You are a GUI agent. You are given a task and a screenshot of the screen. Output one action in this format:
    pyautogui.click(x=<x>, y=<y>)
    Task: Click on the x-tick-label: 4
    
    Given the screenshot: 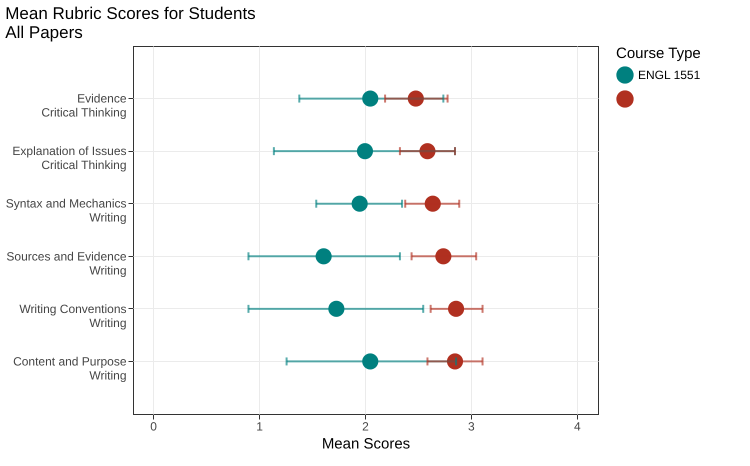 What is the action you would take?
    pyautogui.click(x=577, y=427)
    